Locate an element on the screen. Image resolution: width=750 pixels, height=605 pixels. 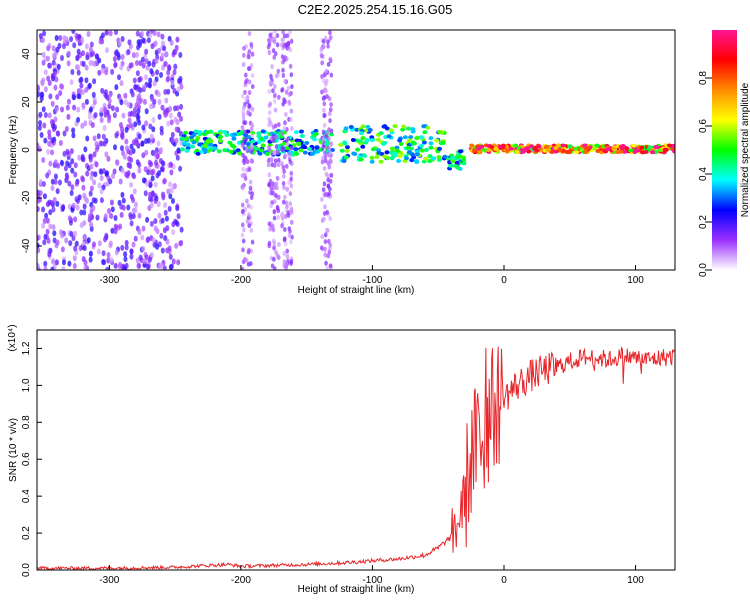
snr-y-tick-label: 1.0 is located at coordinates (26, 385).